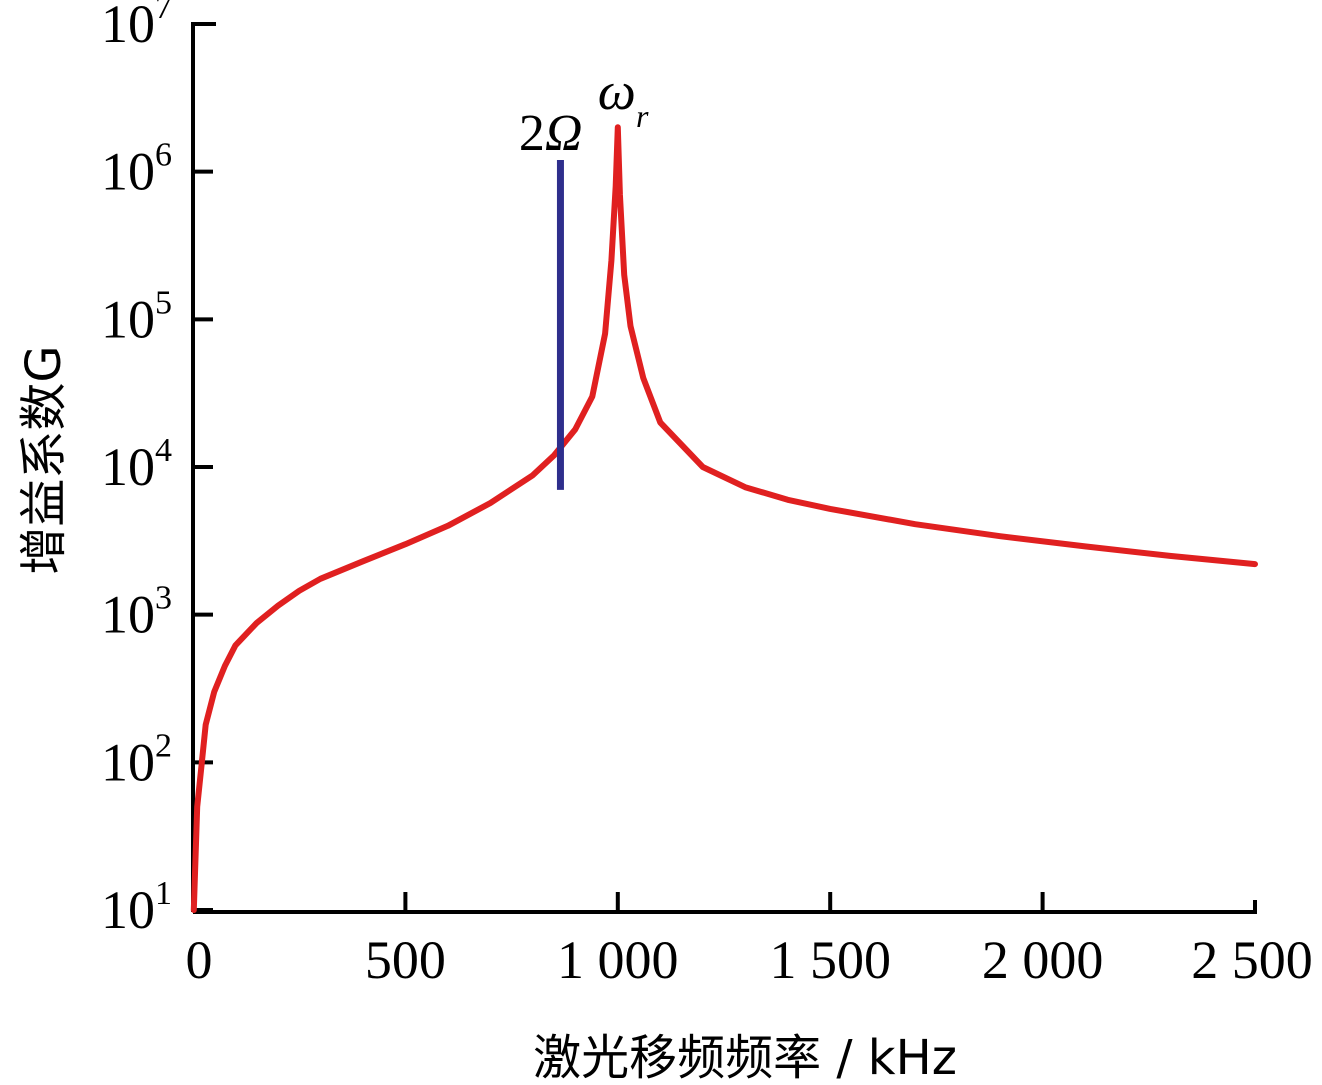  I want to click on y-tick-label-exp: 3, so click(163, 598).